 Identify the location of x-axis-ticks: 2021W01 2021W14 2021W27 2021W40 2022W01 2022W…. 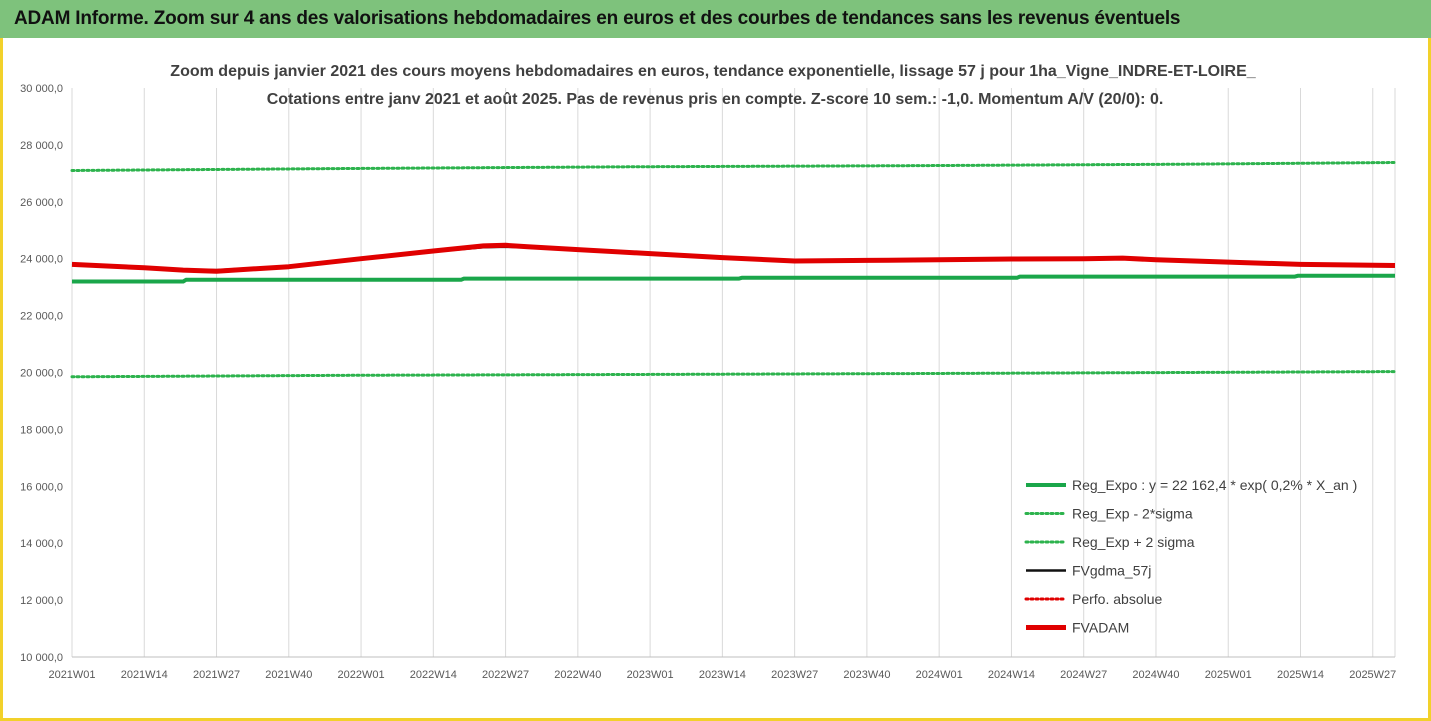
(722, 675).